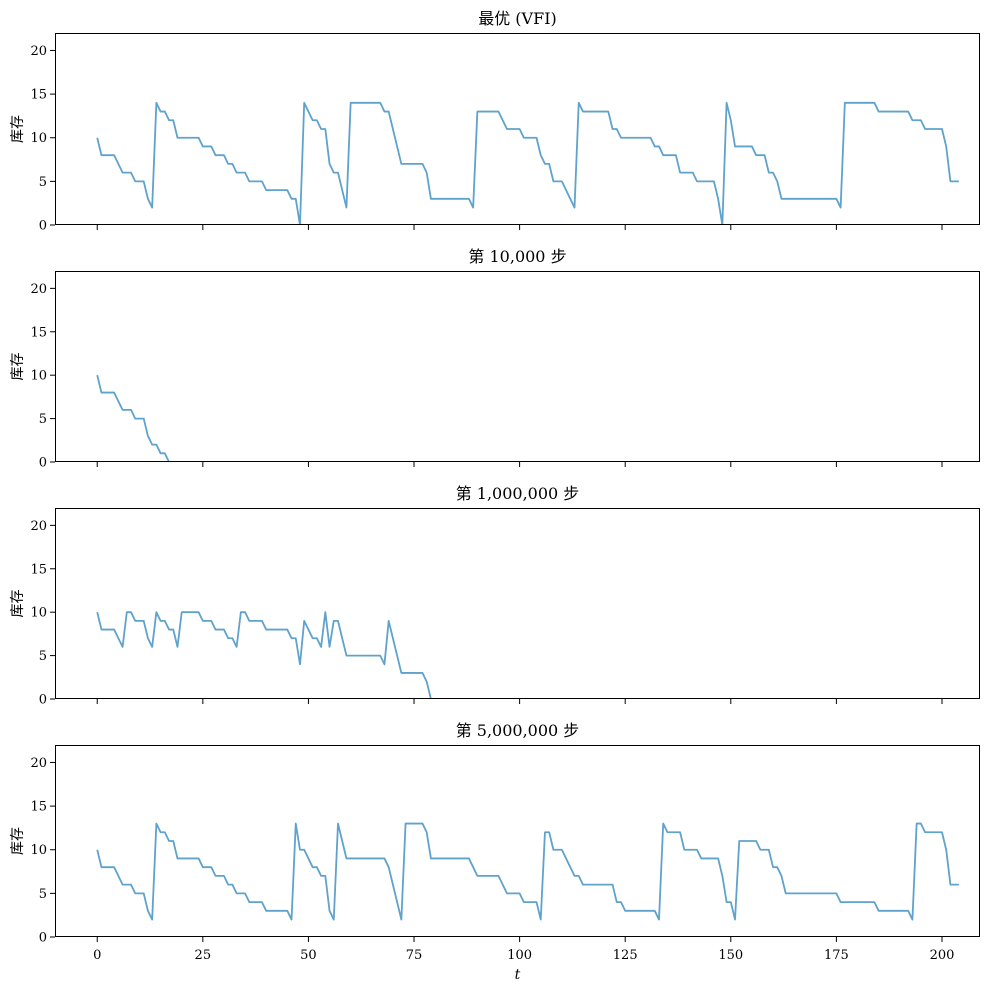  I want to click on x-tick-label: 125, so click(625, 955).